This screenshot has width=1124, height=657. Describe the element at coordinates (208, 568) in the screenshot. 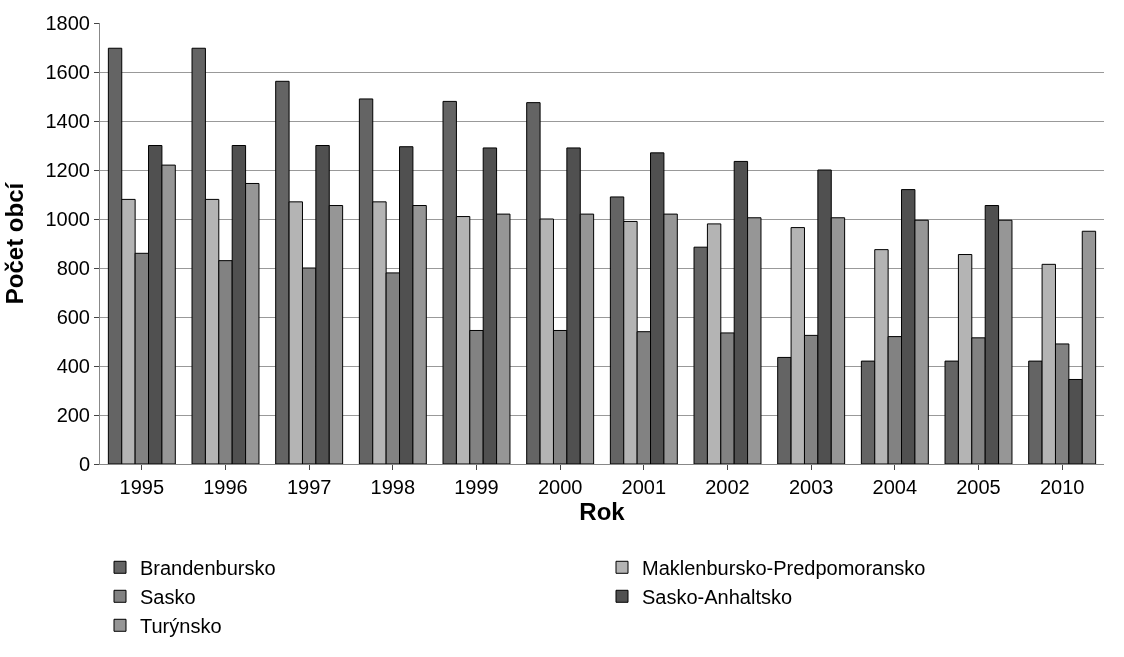

I see `legend-label: Brandenbursko` at that location.